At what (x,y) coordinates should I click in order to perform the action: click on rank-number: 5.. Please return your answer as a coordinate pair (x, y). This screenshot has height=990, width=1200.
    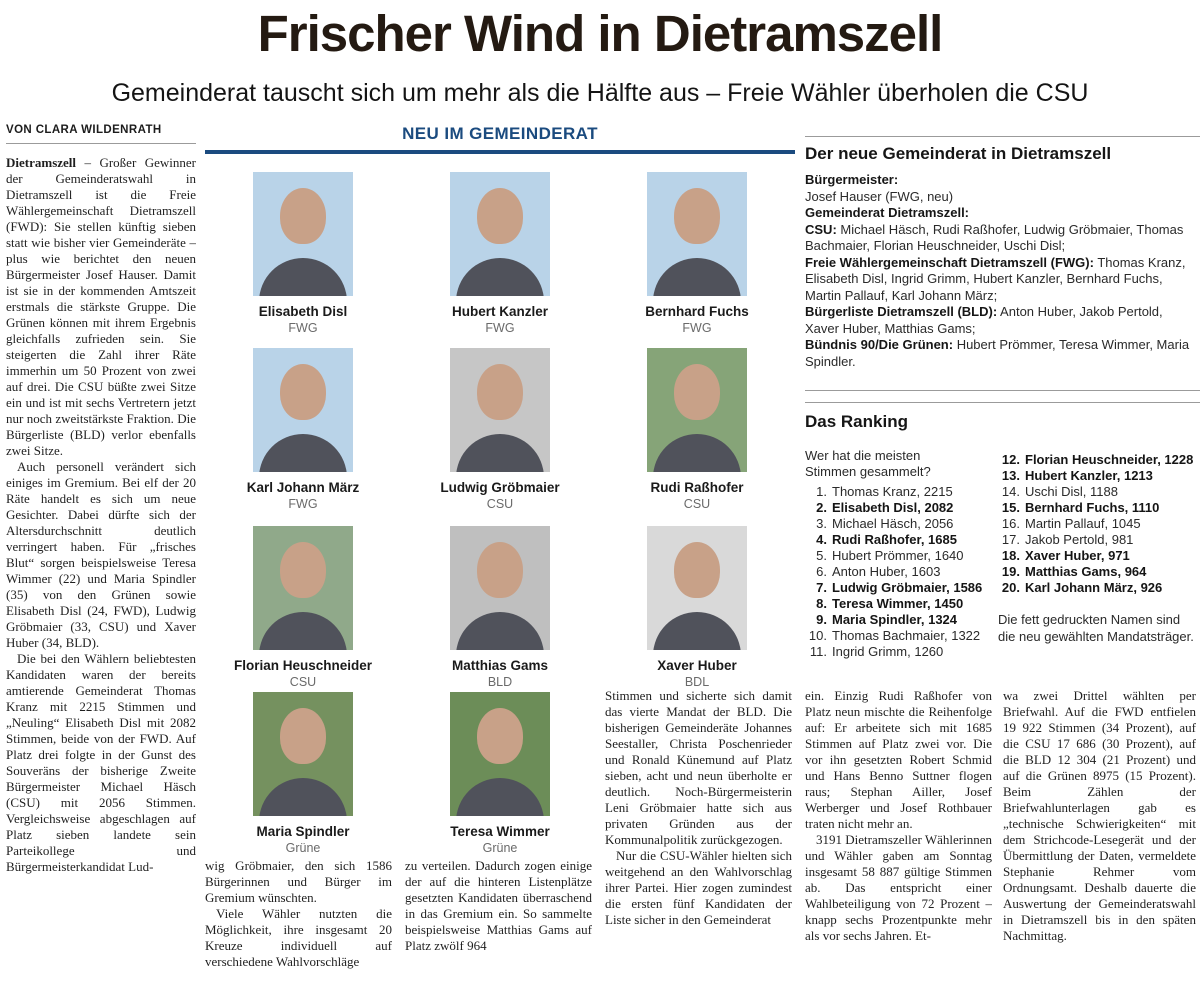
    Looking at the image, I should click on (821, 555).